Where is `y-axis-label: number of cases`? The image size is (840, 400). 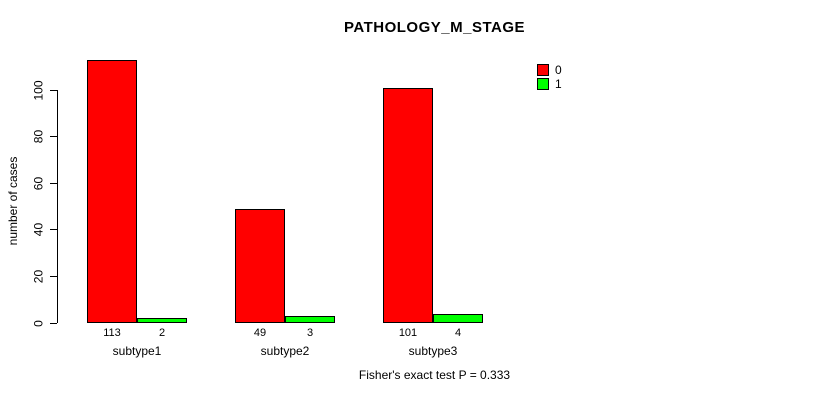 y-axis-label: number of cases is located at coordinates (13, 201).